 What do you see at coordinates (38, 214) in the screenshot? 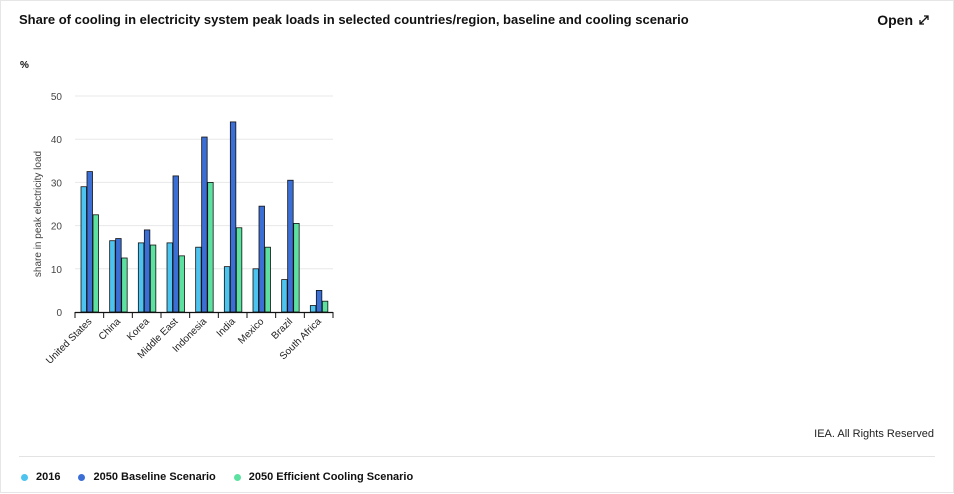
I see `y-axis-title: share in peak electricity load` at bounding box center [38, 214].